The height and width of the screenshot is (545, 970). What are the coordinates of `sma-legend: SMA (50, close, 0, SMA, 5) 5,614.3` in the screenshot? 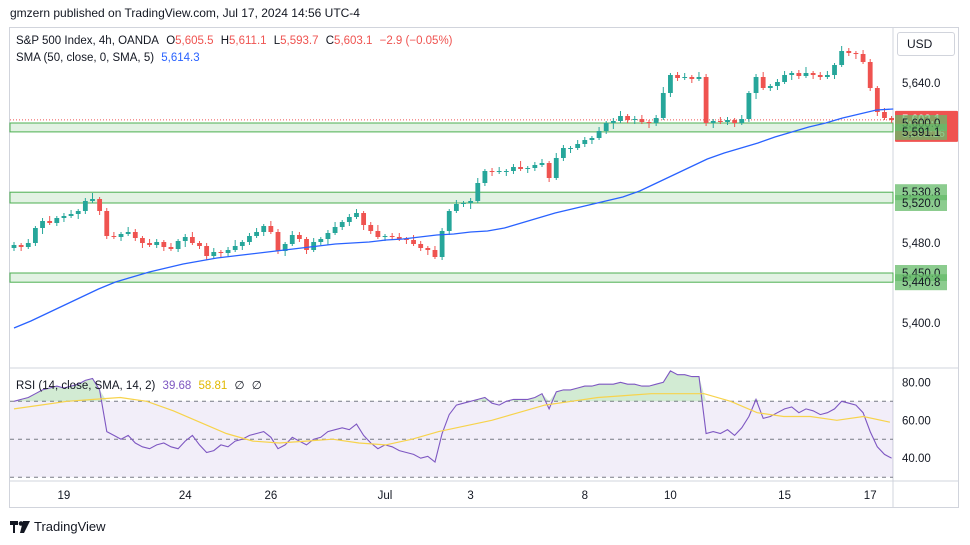 It's located at (110, 58).